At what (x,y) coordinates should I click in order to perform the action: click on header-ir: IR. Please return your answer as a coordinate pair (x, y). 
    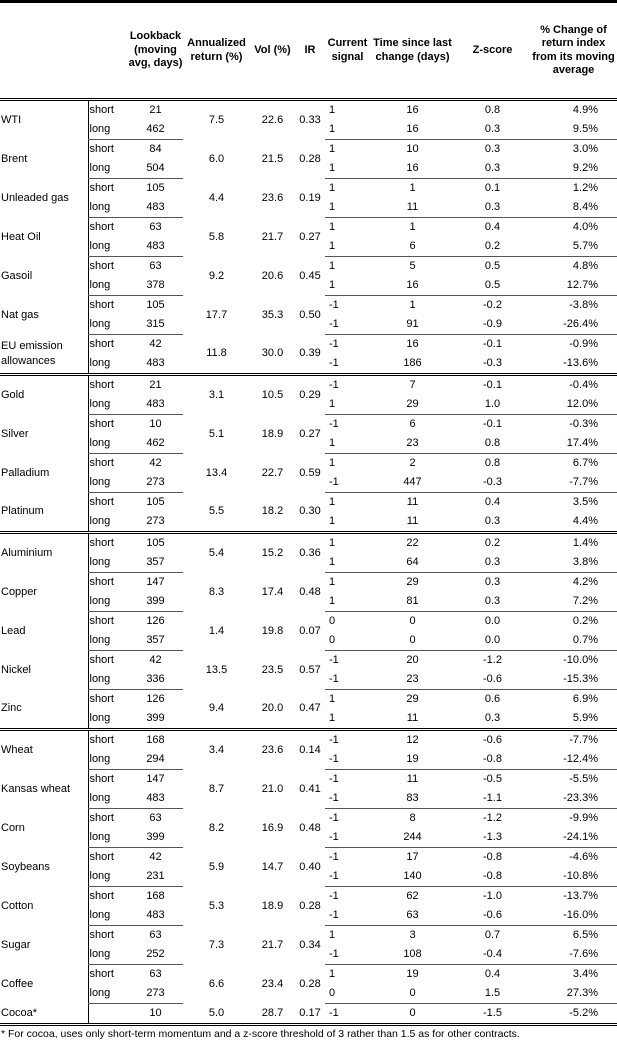
    Looking at the image, I should click on (310, 49).